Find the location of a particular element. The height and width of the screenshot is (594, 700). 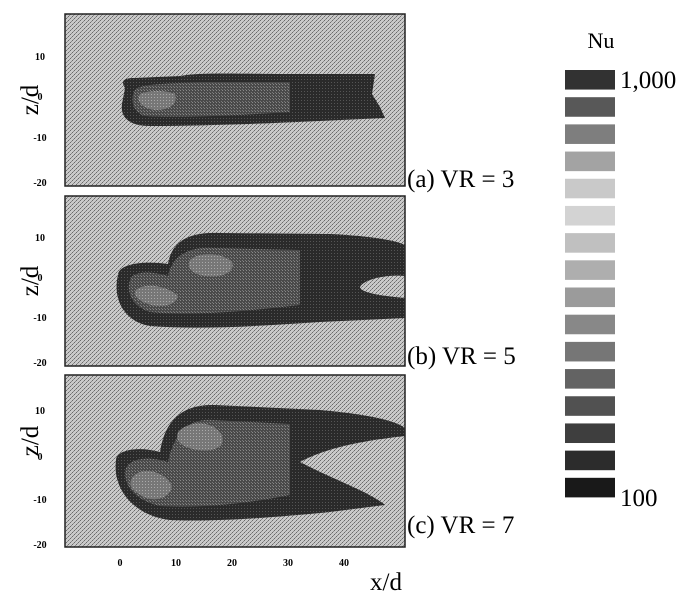

panel-b-label: (b) VR = 5 is located at coordinates (461, 356).